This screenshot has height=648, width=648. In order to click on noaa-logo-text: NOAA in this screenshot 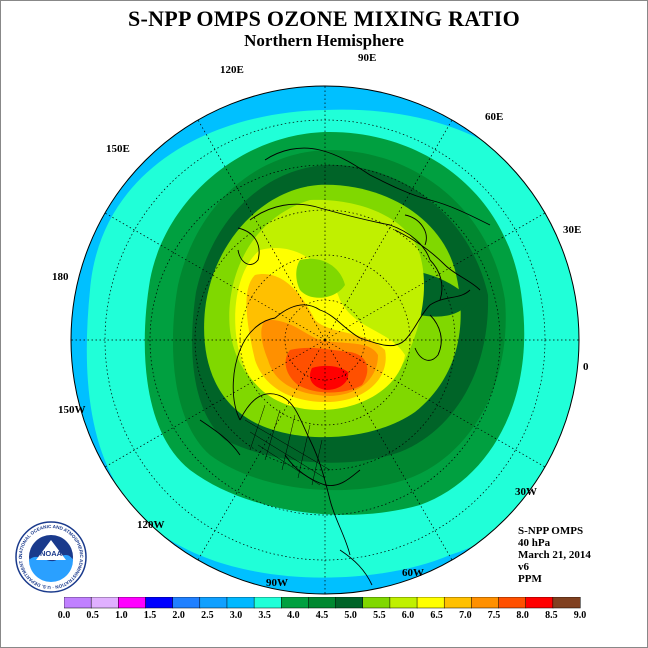, I will do `click(51, 553)`.